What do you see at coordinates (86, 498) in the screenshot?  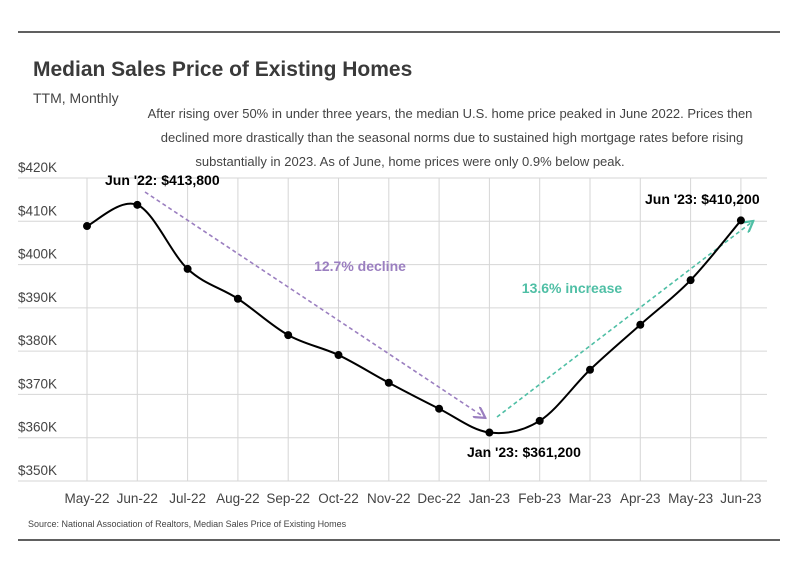 I see `x-tick-label: May-22` at bounding box center [86, 498].